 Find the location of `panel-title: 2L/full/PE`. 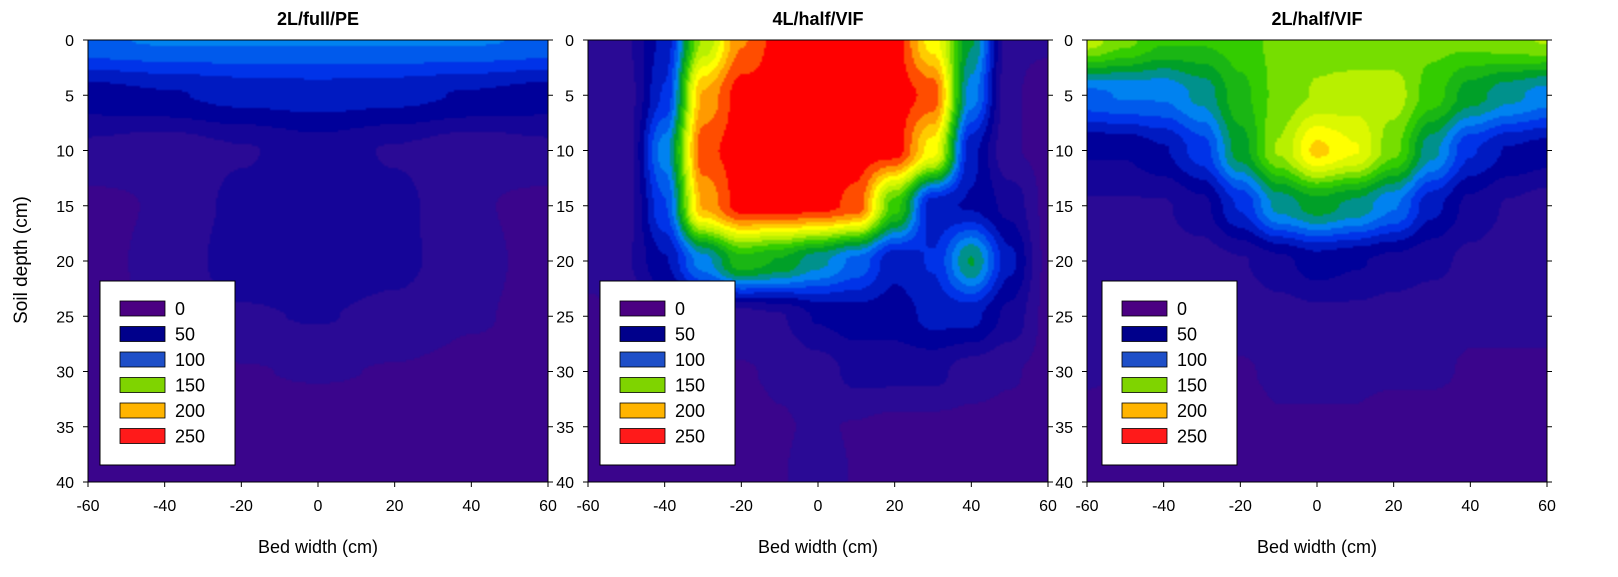

panel-title: 2L/full/PE is located at coordinates (318, 19).